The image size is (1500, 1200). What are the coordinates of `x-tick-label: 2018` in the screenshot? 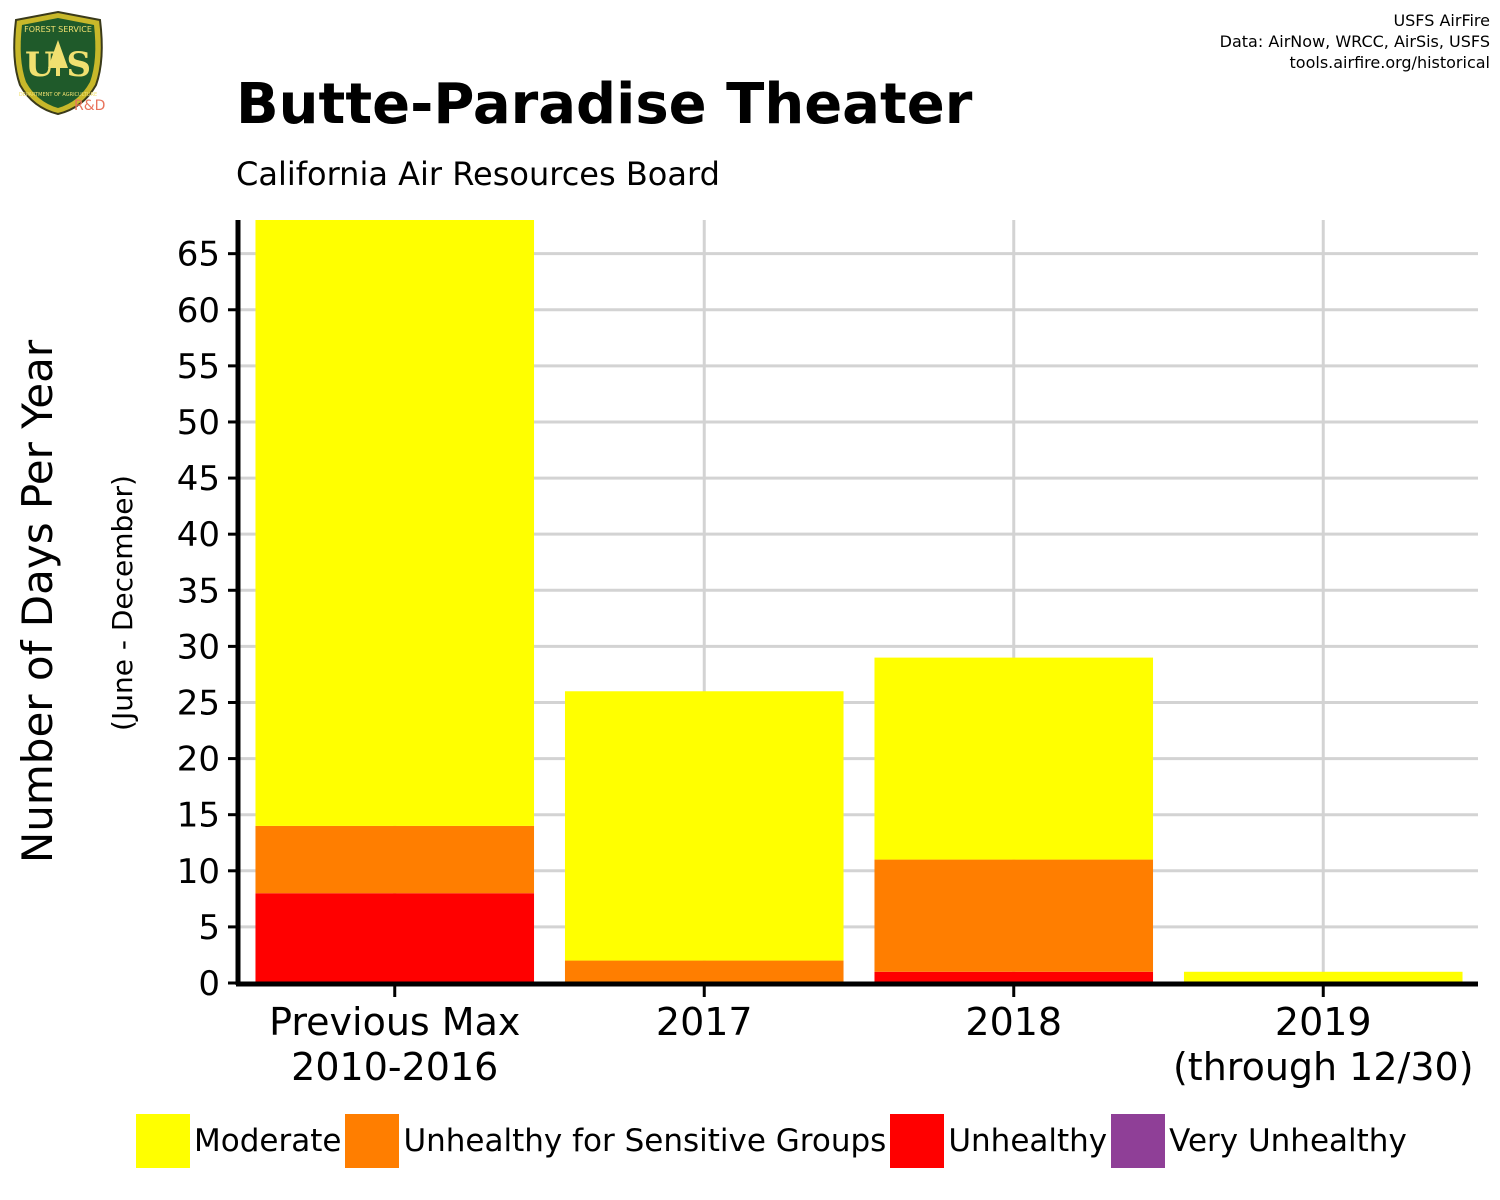 It's located at (1013, 1022).